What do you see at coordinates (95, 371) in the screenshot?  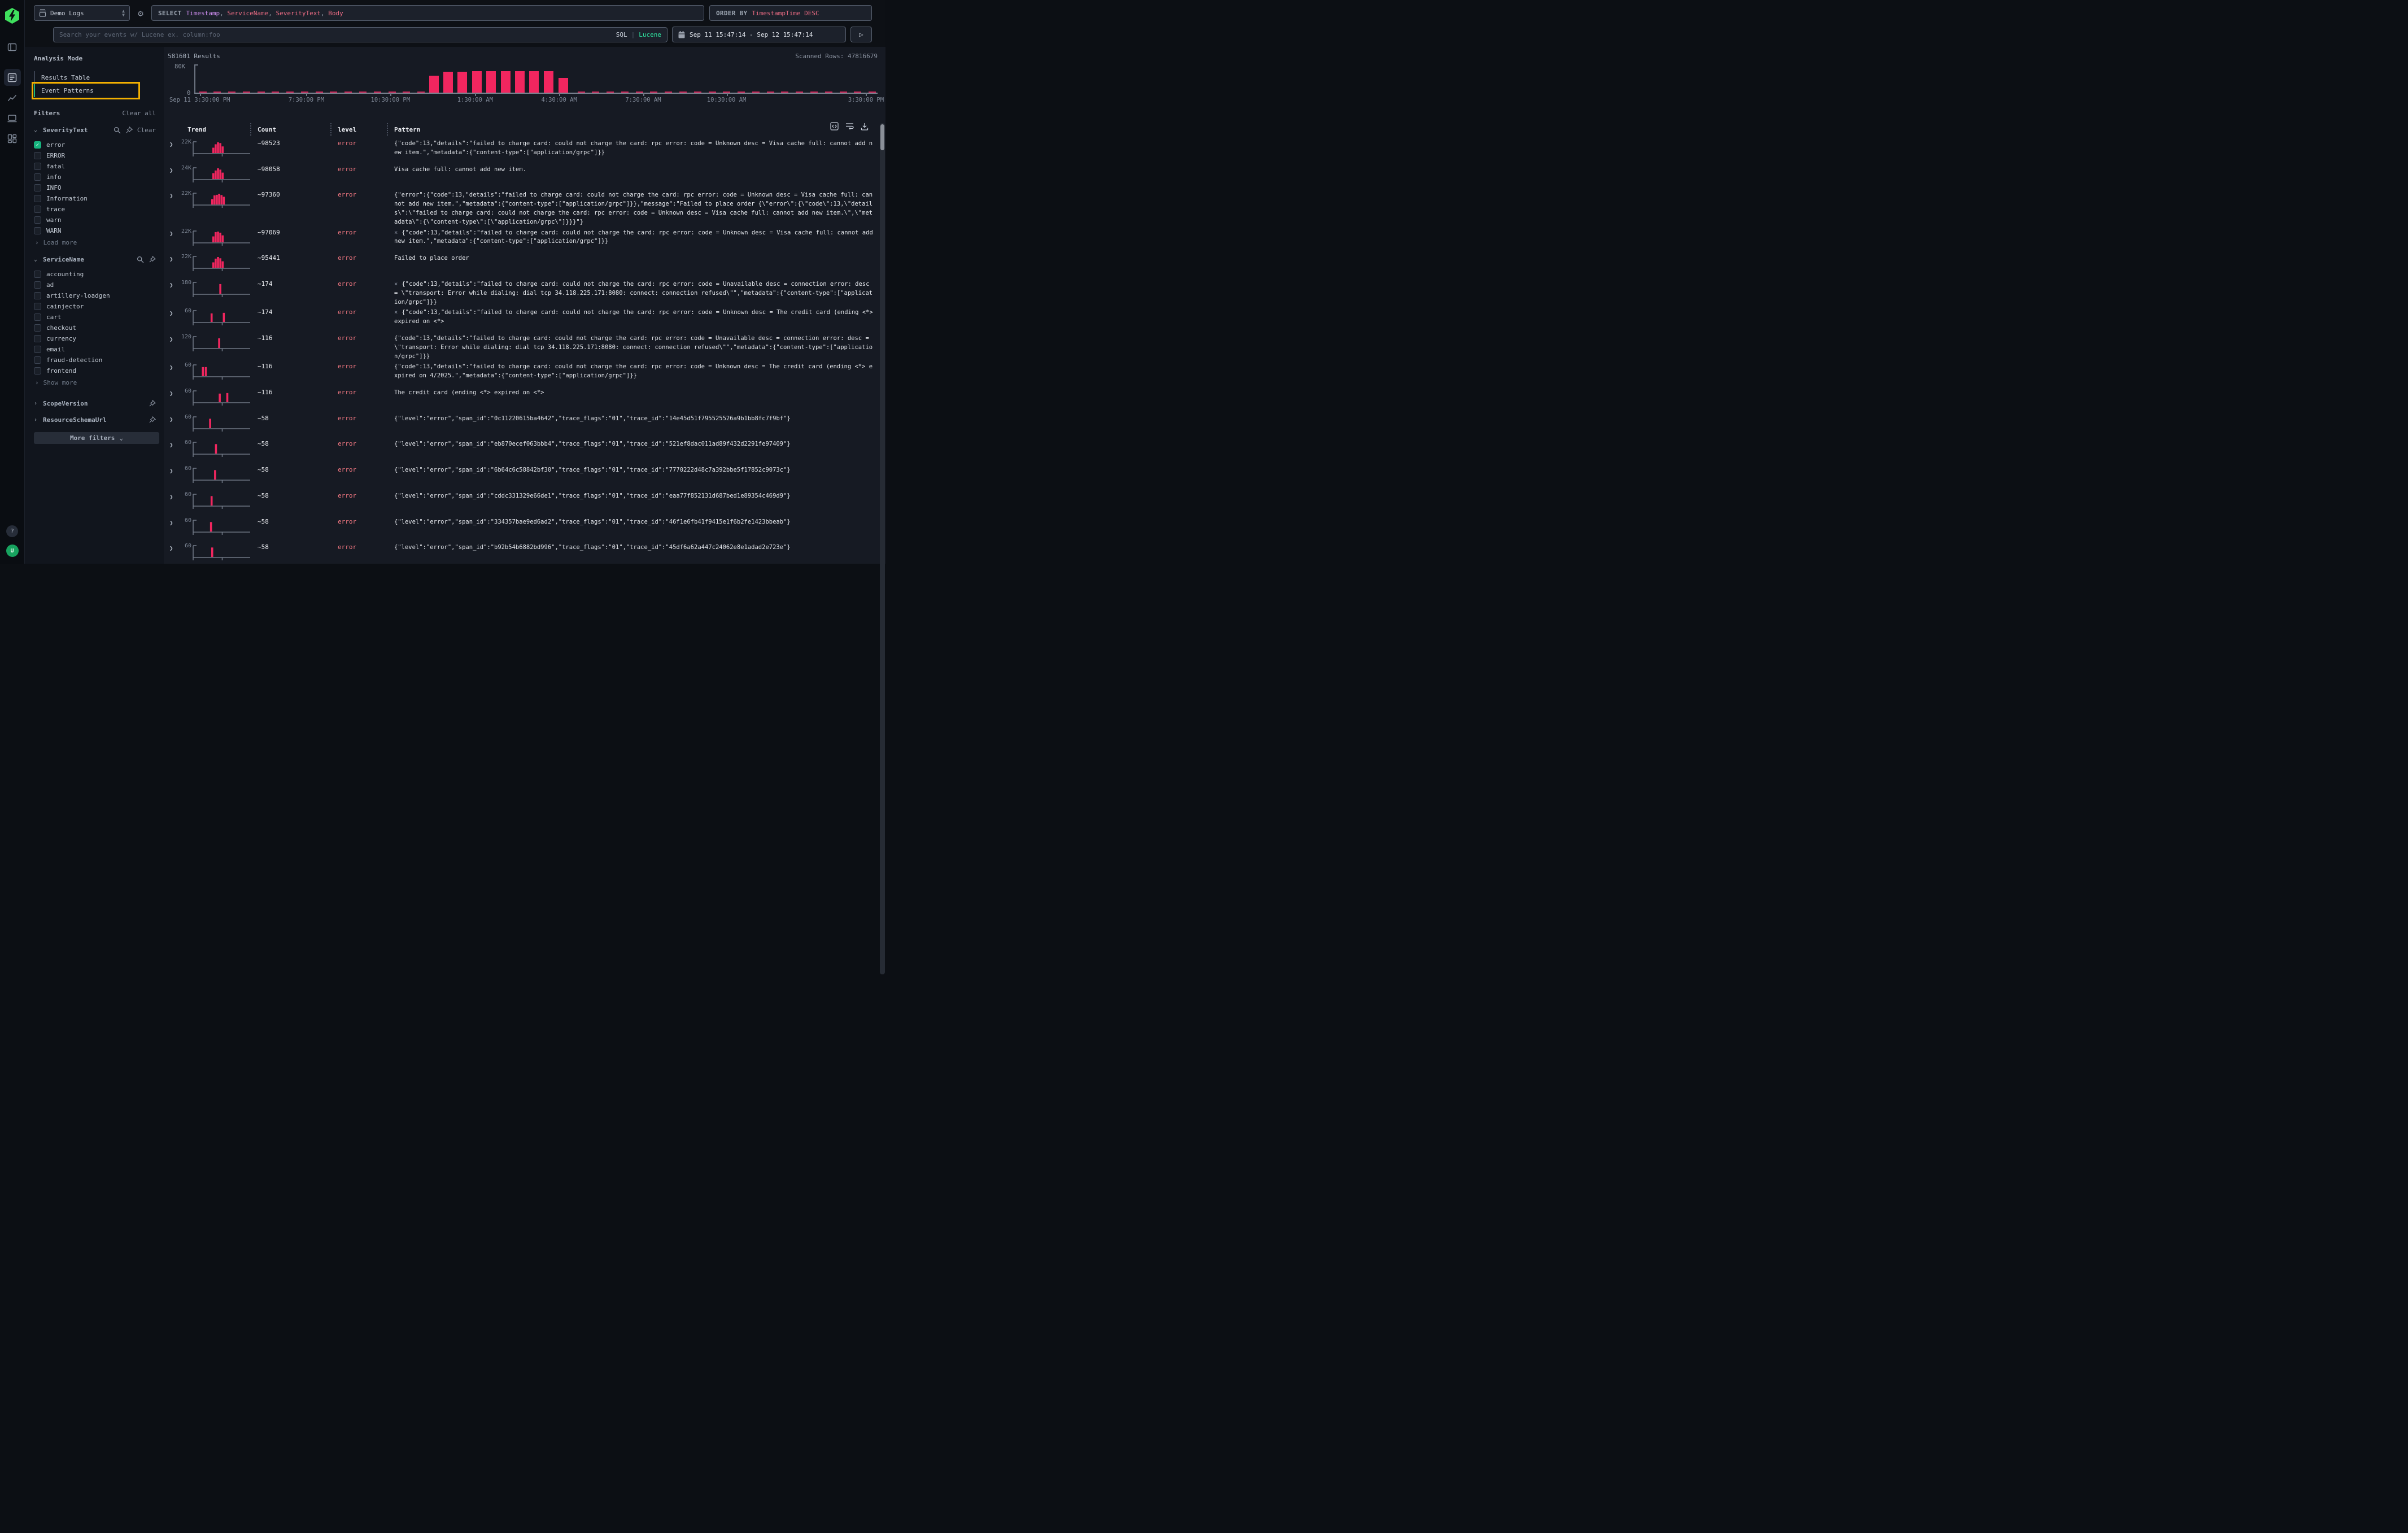 I see `filter-option-frontend: frontend` at bounding box center [95, 371].